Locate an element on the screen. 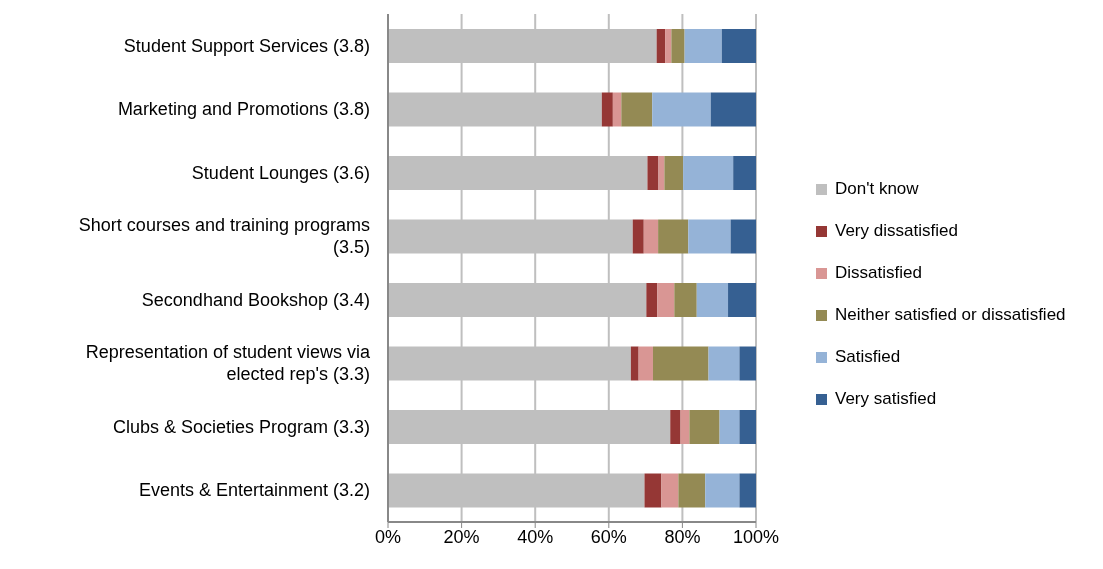 This screenshot has height=569, width=1103. x-tick-label: 100% is located at coordinates (756, 536).